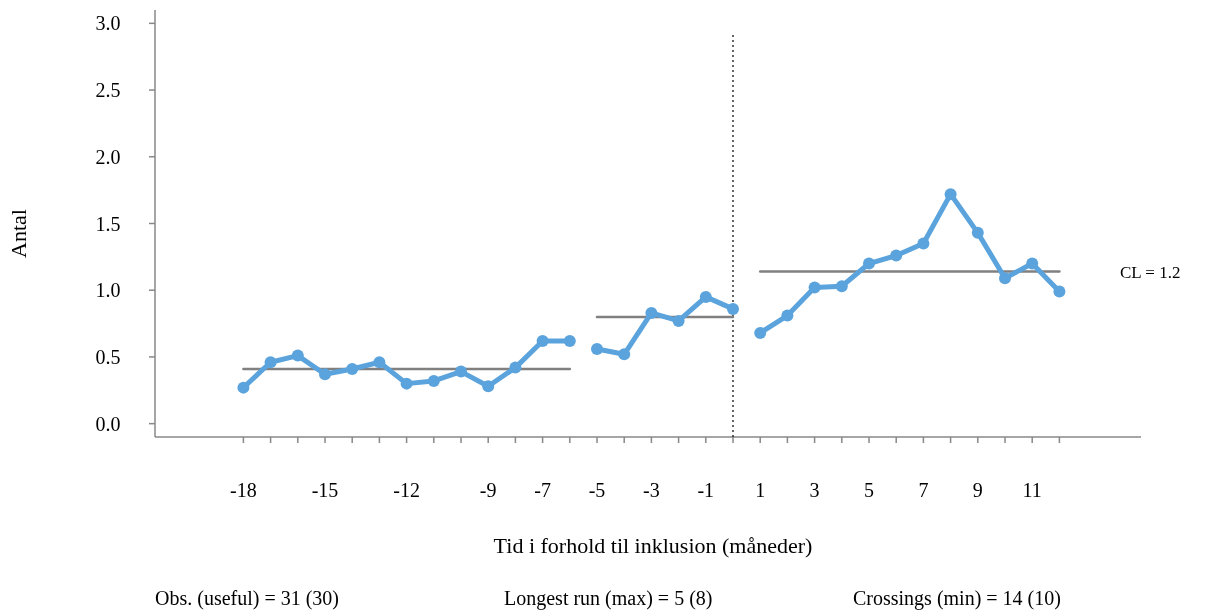 The height and width of the screenshot is (612, 1210). Describe the element at coordinates (542, 490) in the screenshot. I see `x-tick-label: -7` at that location.